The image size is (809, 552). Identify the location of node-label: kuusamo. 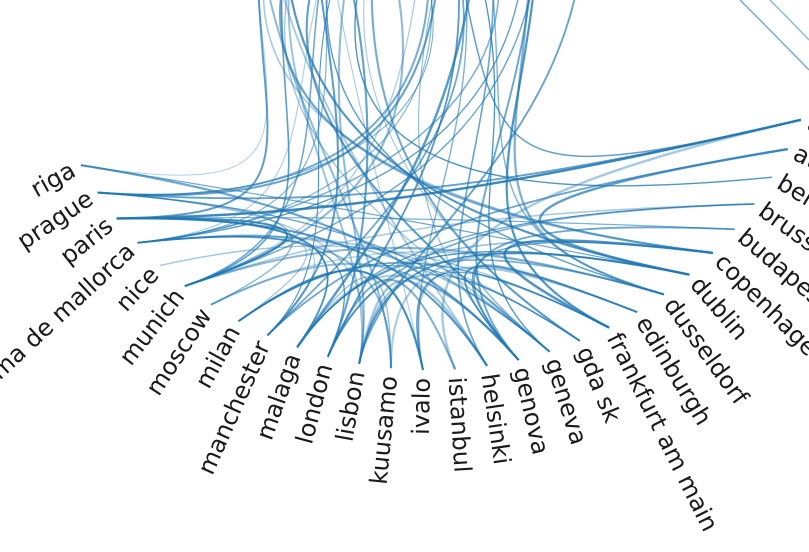
(384, 430).